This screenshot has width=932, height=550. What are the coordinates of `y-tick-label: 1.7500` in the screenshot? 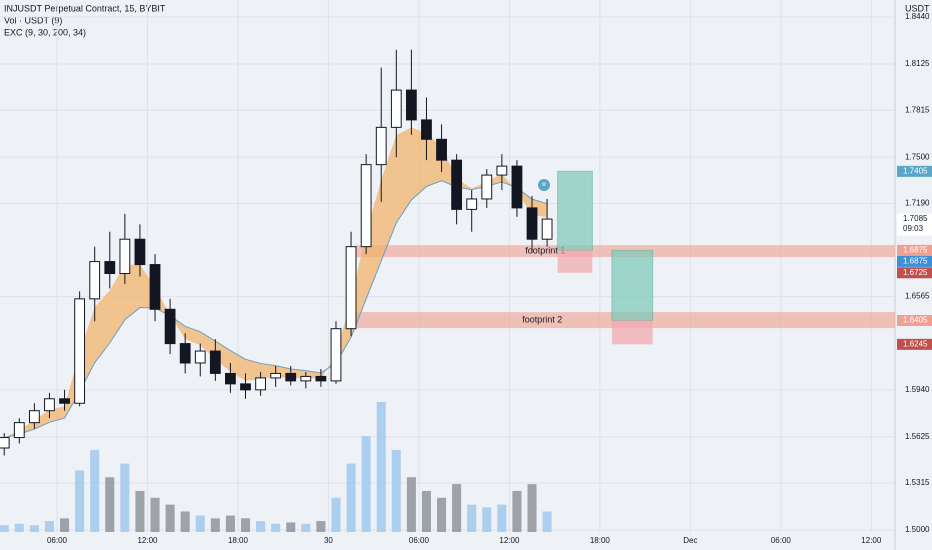 It's located at (917, 156).